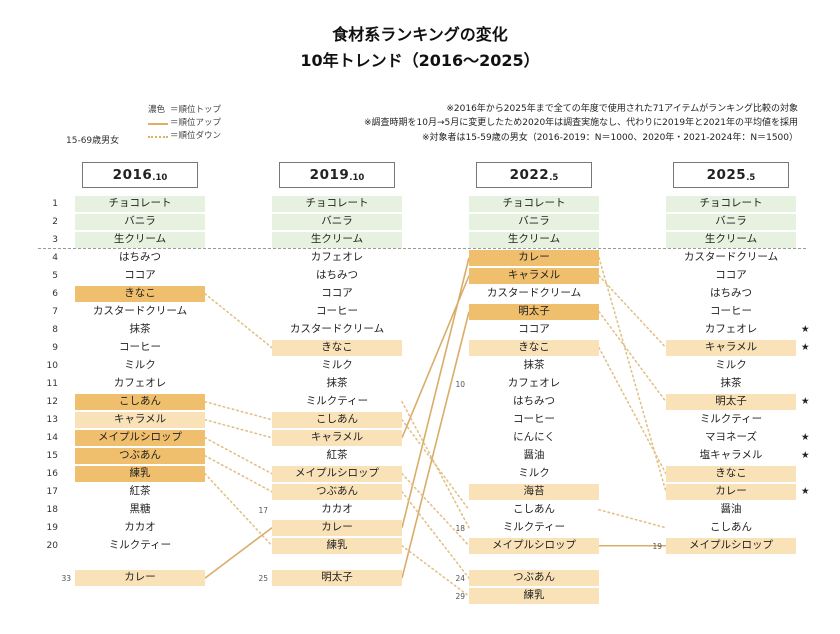 Image resolution: width=840 pixels, height=634 pixels. I want to click on rank-number-13: 13, so click(52, 420).